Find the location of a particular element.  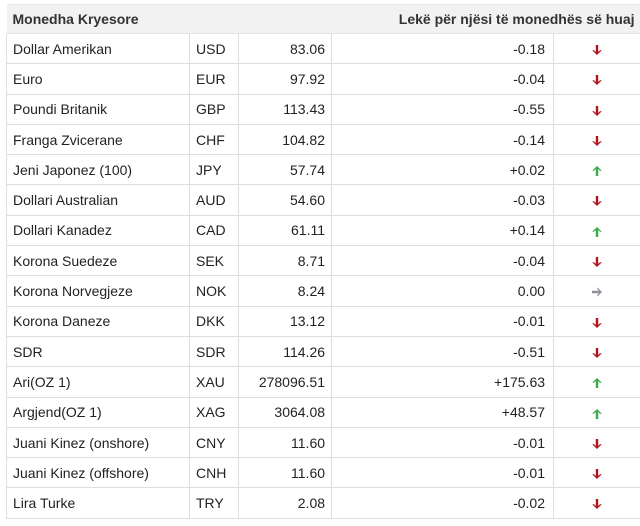

currency-name: Dollari Kanadez is located at coordinates (98, 230).